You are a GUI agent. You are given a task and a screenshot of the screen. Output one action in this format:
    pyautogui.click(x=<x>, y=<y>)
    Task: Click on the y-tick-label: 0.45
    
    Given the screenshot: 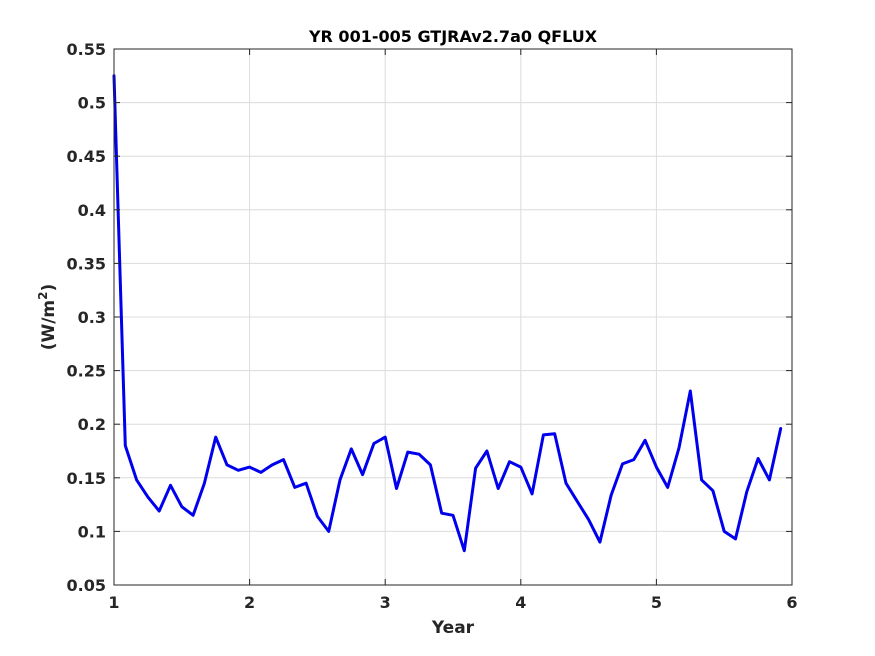 What is the action you would take?
    pyautogui.click(x=86, y=156)
    